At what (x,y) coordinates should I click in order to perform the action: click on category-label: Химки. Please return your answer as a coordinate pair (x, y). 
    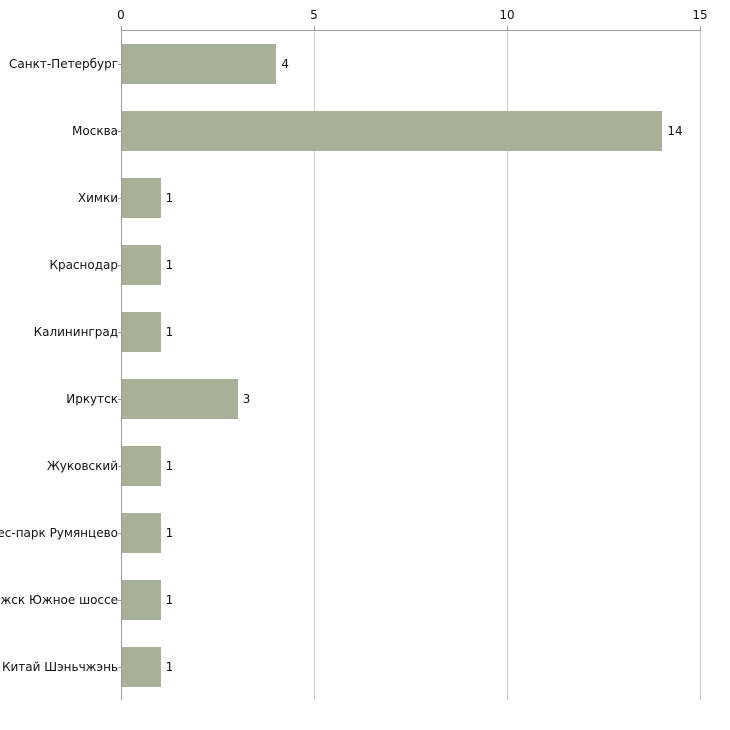
    Looking at the image, I should click on (97, 197).